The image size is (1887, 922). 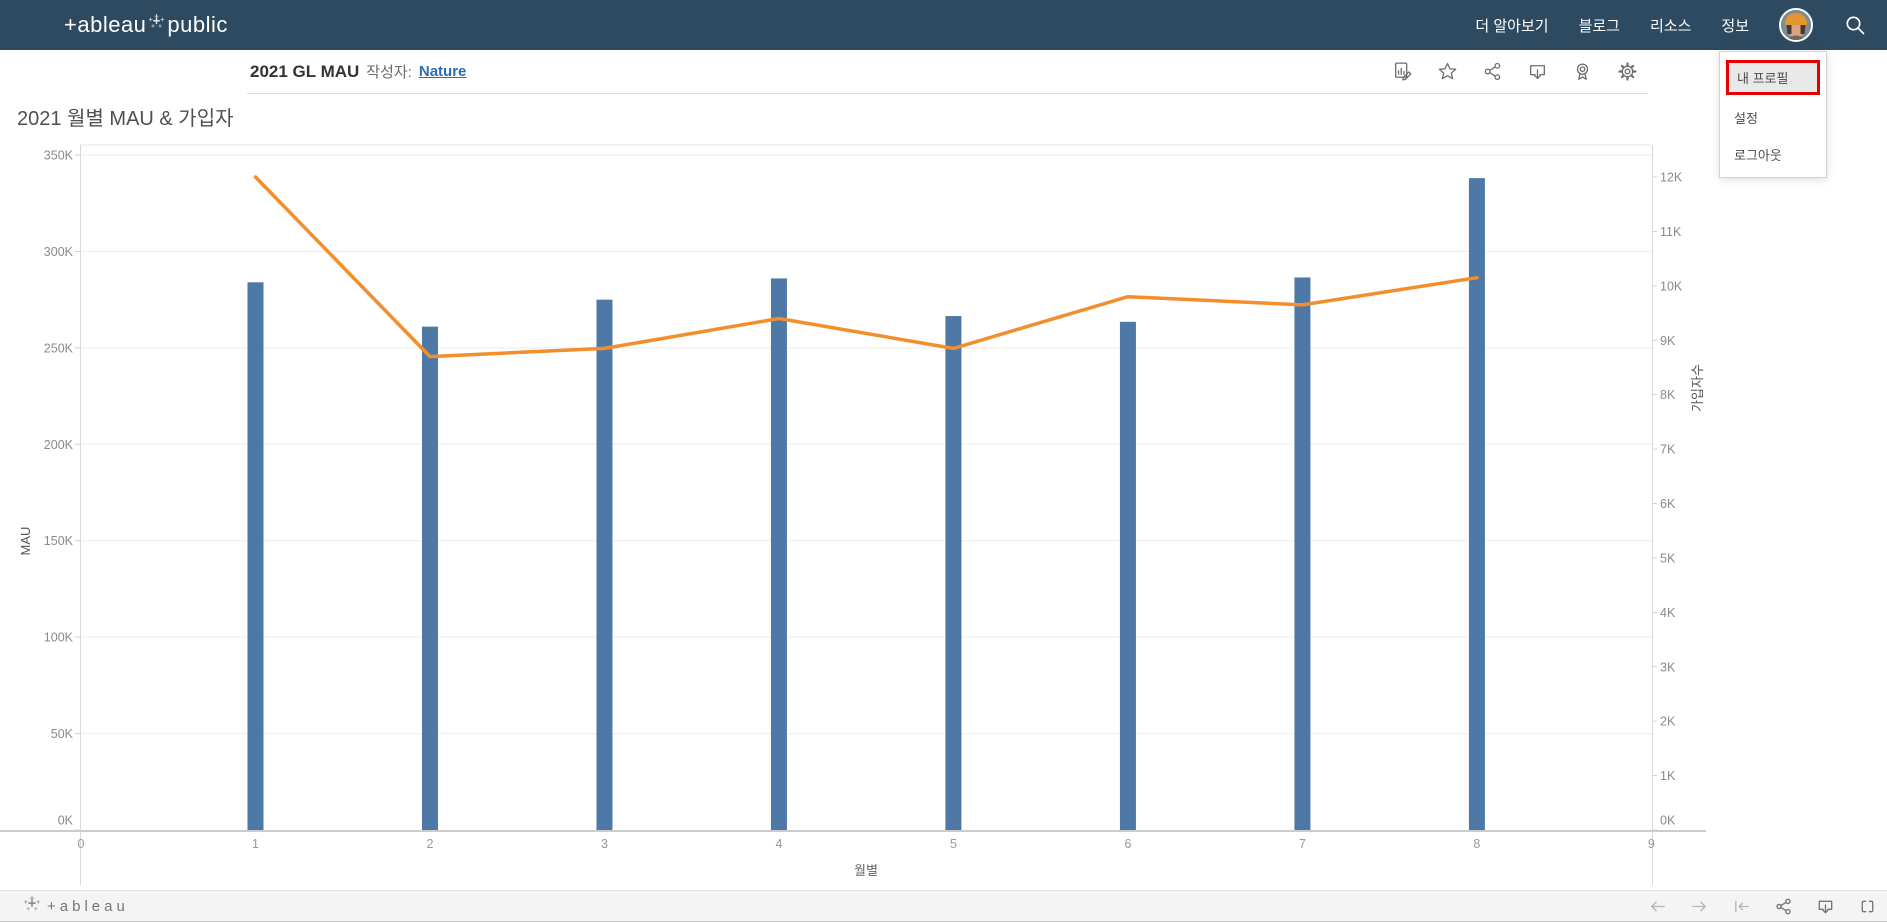 I want to click on chart-title: 2021 월별 MAU & 가입자, so click(x=125, y=119).